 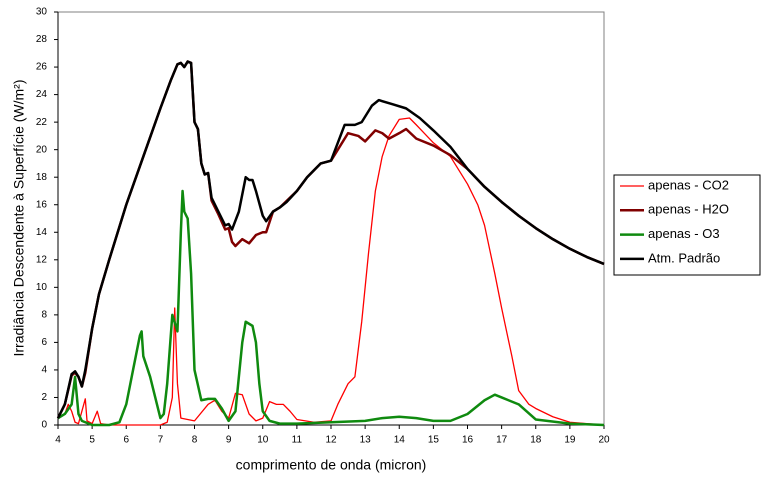 What do you see at coordinates (688, 209) in the screenshot?
I see `legend-label: apenas - H2O` at bounding box center [688, 209].